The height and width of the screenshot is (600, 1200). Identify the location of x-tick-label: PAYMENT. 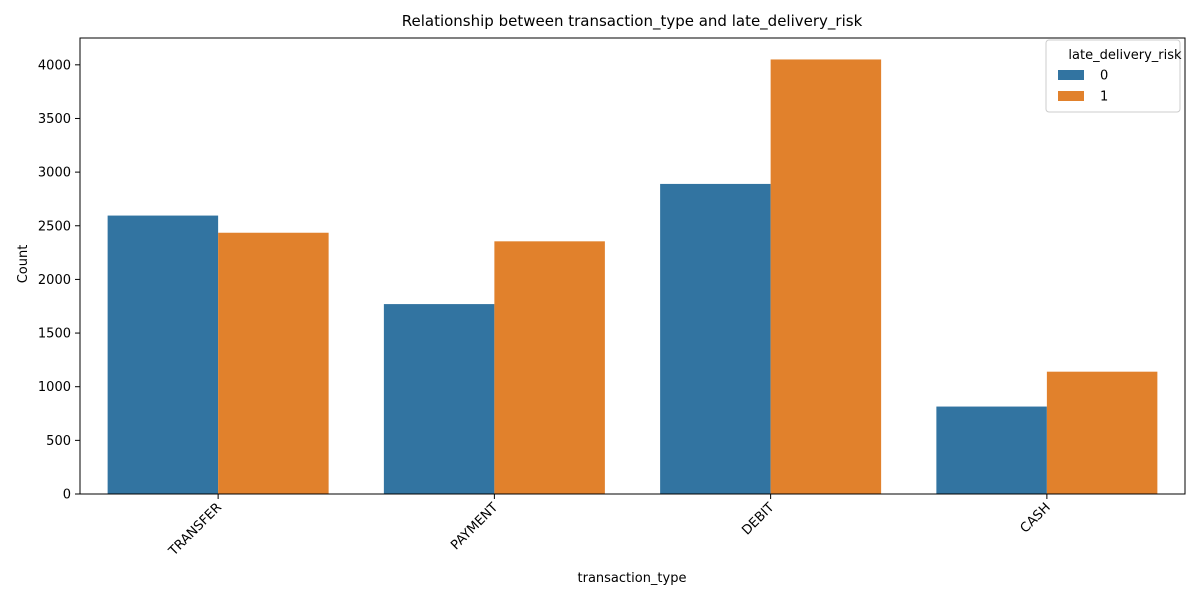
(474, 526).